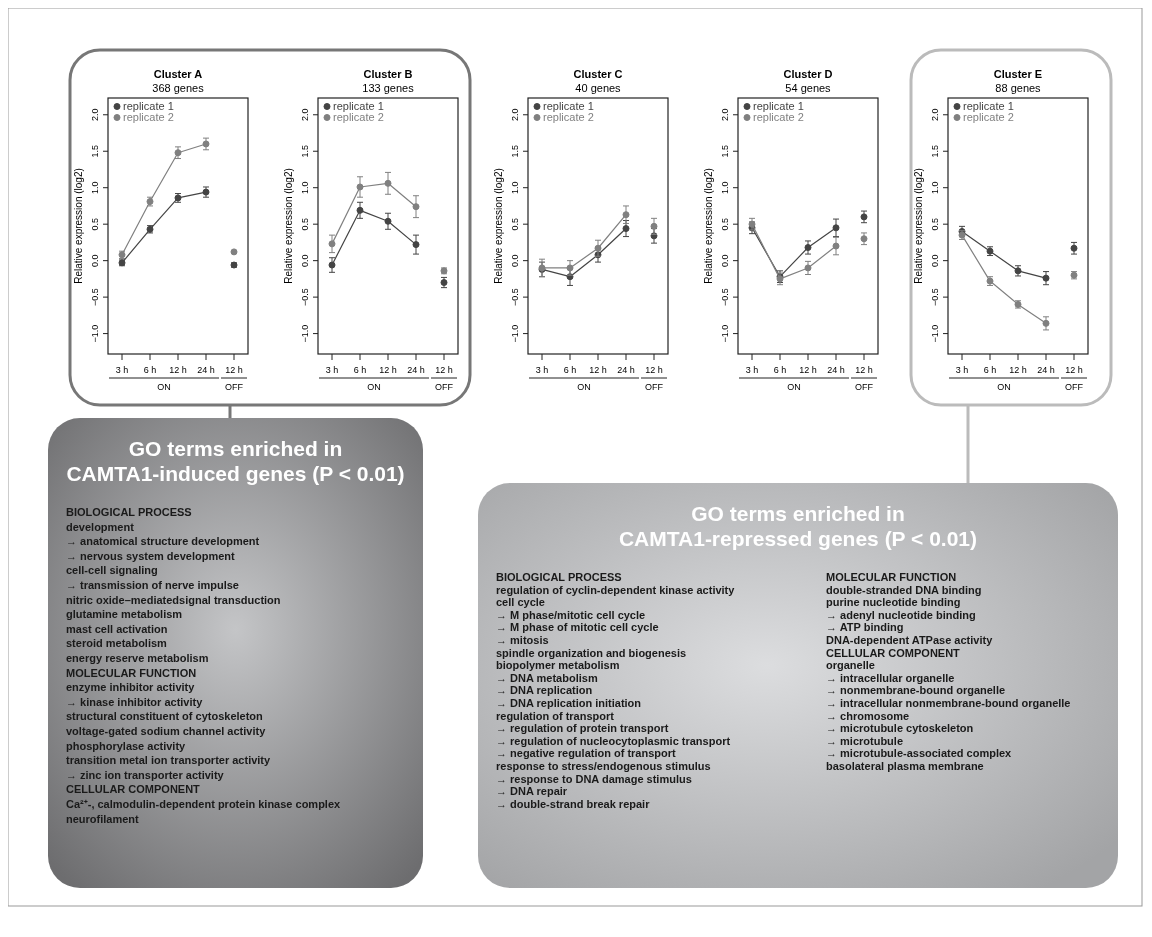  I want to click on text: → regulation of nucleocytoplasmic transport, so click(613, 740).